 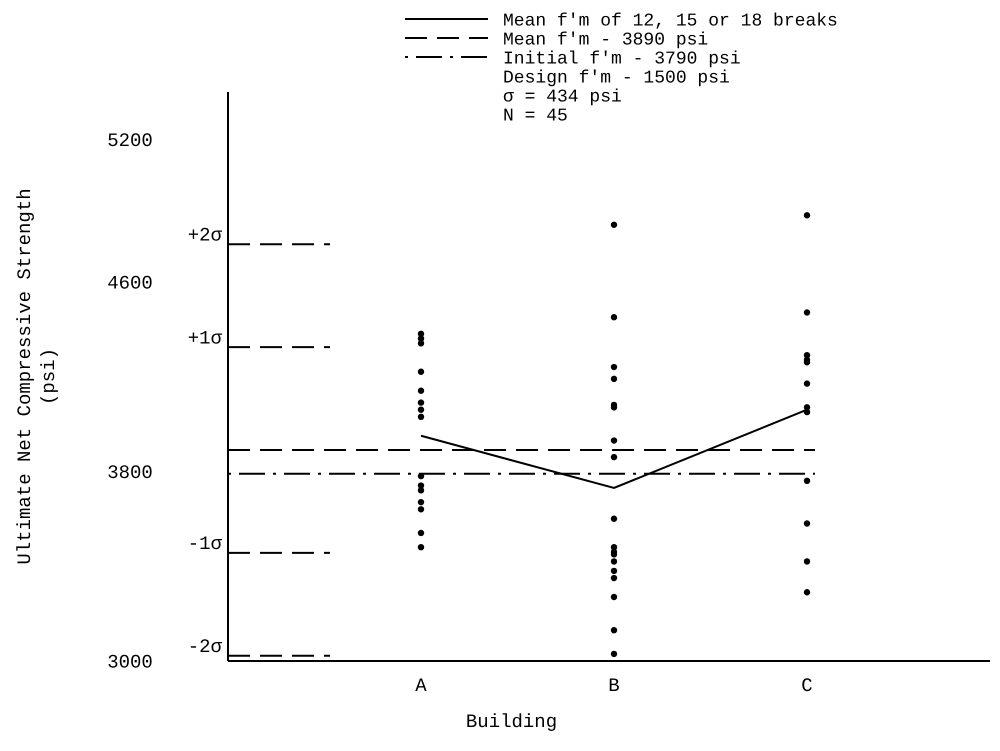 What do you see at coordinates (205, 647) in the screenshot?
I see `ref-line-label: -2σ` at bounding box center [205, 647].